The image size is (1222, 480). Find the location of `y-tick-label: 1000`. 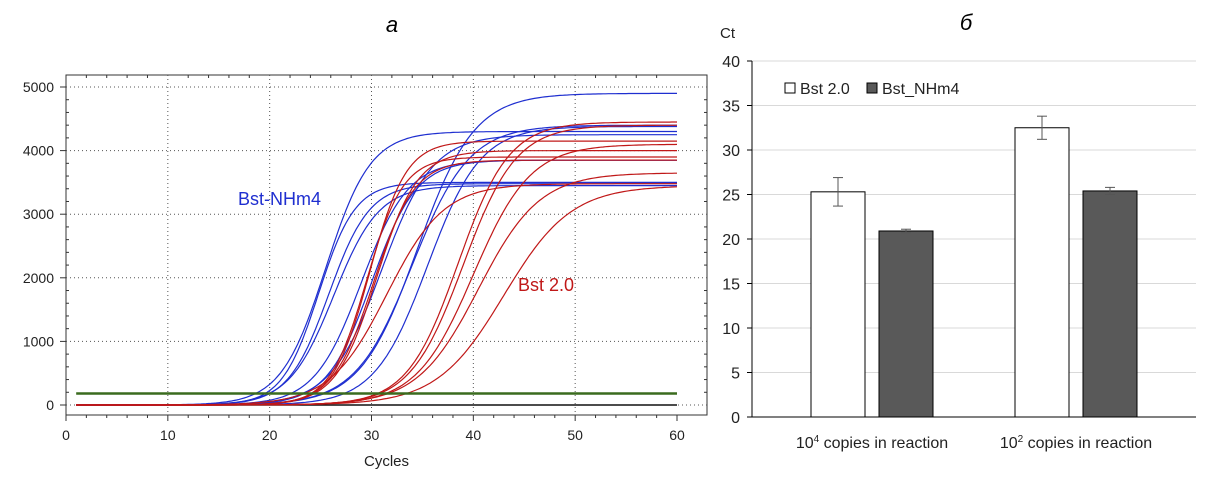

y-tick-label: 1000 is located at coordinates (38, 341).